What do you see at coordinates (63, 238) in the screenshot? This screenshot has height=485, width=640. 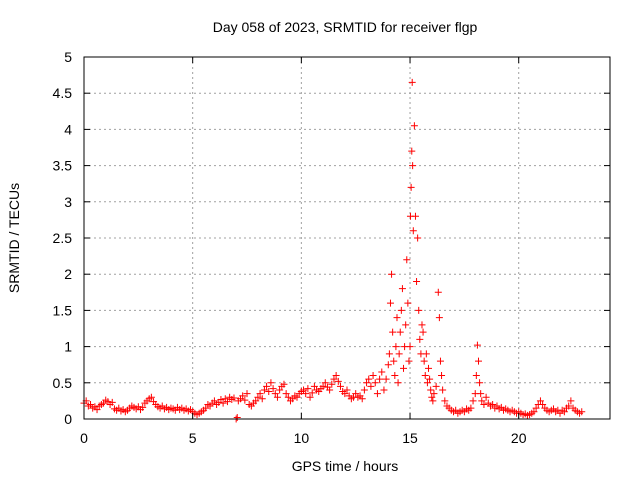 I see `y-tick-label: 2.5` at bounding box center [63, 238].